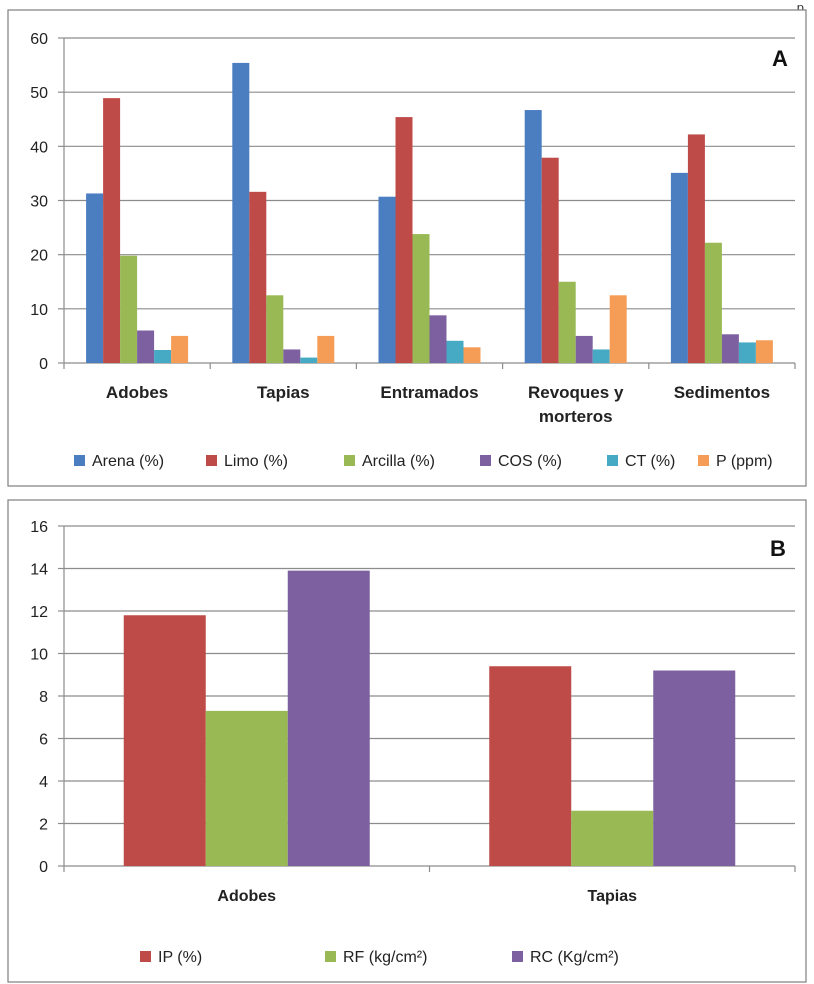 The width and height of the screenshot is (814, 984). Describe the element at coordinates (438, 339) in the screenshot. I see `bar-cos-entramados` at that location.